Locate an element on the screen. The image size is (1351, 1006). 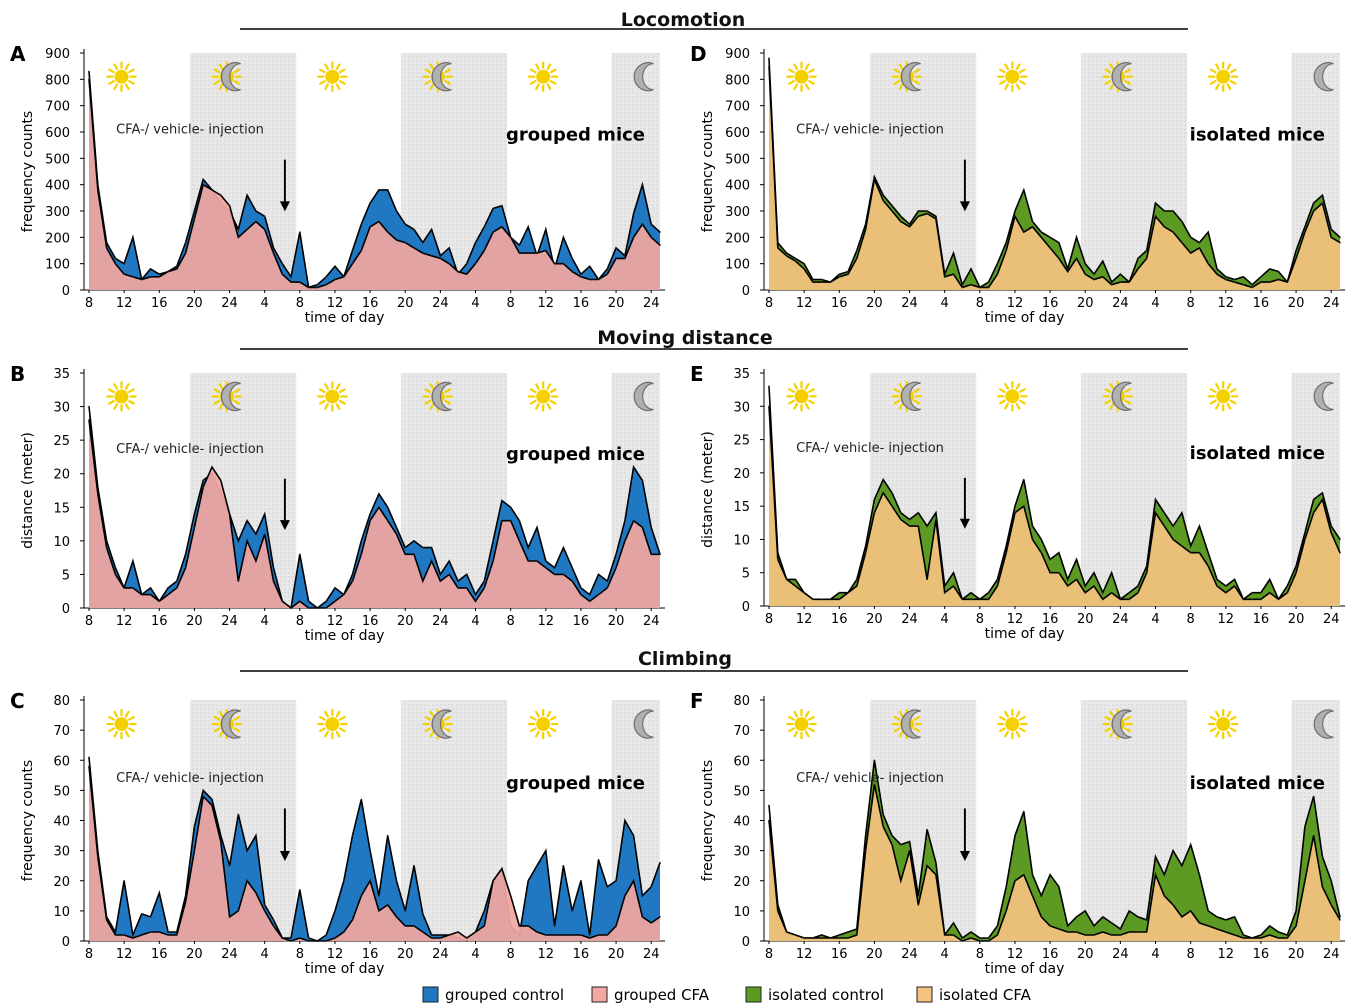
section-header-locomotion: Locomotion is located at coordinates (714, 20).